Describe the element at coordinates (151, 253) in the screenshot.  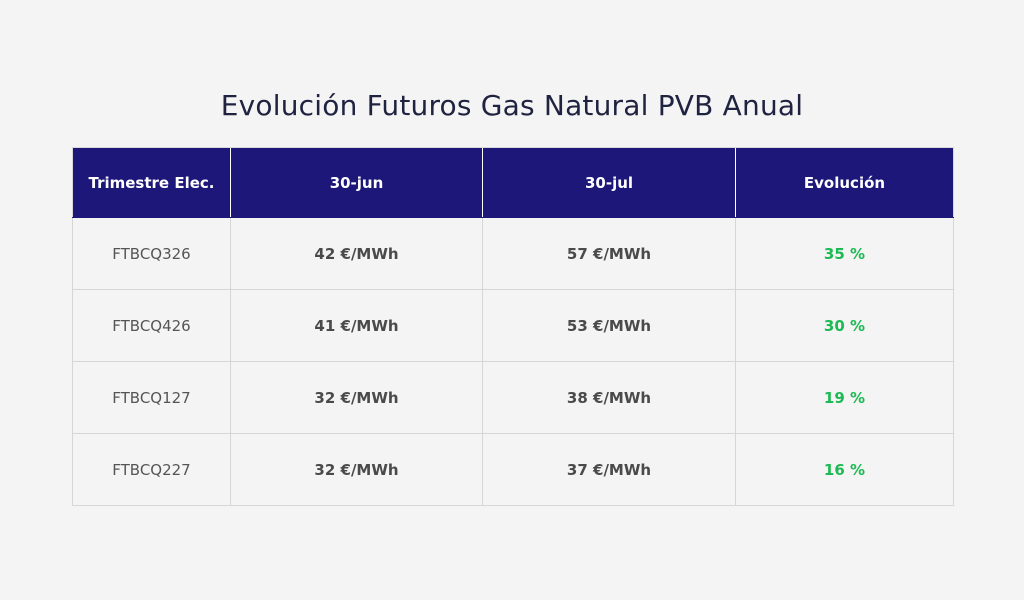
I see `cell-code: FTBCQ326` at that location.